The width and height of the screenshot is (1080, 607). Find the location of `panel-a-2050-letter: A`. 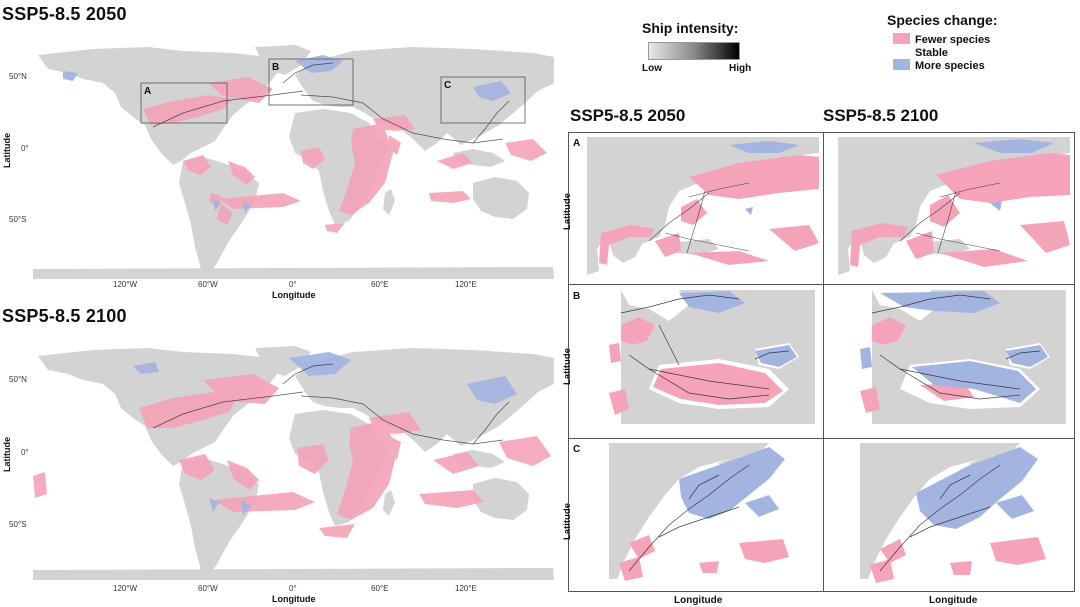

panel-a-2050-letter: A is located at coordinates (577, 143).